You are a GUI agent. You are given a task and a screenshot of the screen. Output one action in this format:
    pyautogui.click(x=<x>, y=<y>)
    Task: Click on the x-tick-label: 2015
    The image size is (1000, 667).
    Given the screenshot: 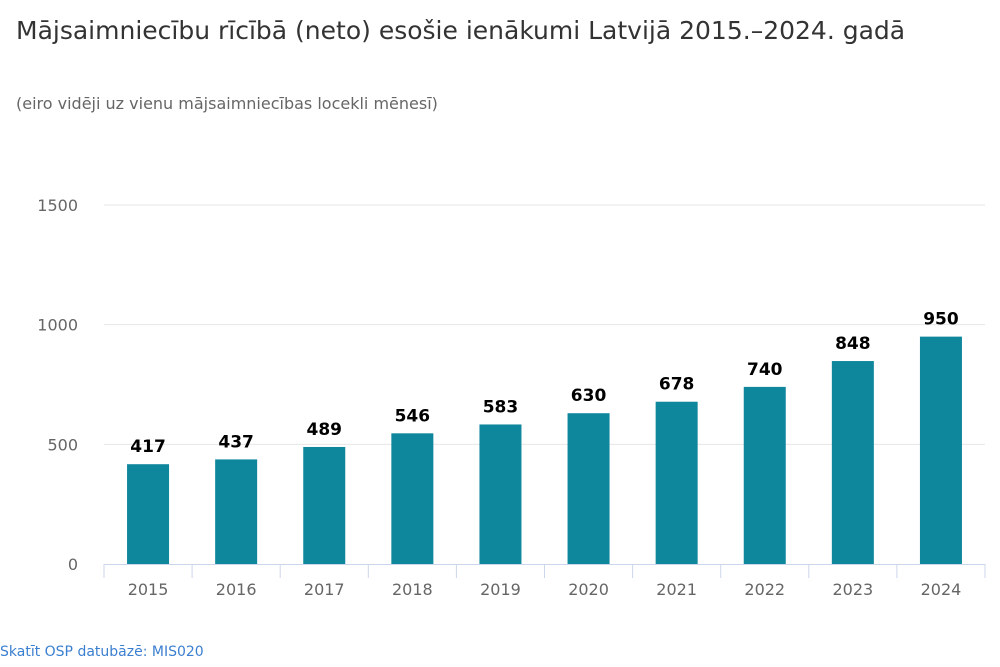 What is the action you would take?
    pyautogui.click(x=148, y=589)
    